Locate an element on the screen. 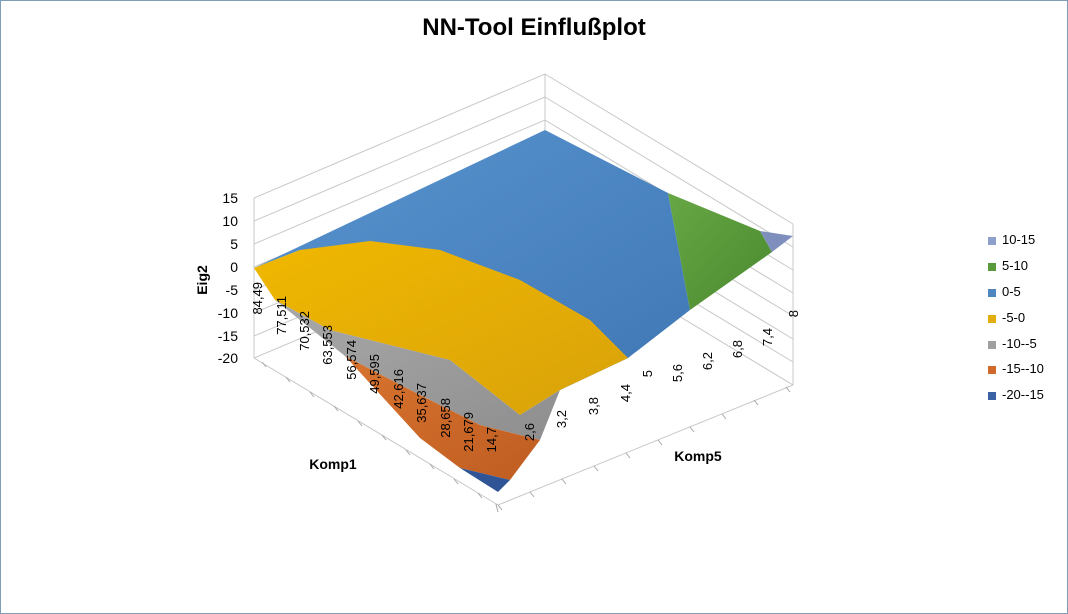 This screenshot has width=1068, height=614. y-tick-label: 3,8 is located at coordinates (593, 406).